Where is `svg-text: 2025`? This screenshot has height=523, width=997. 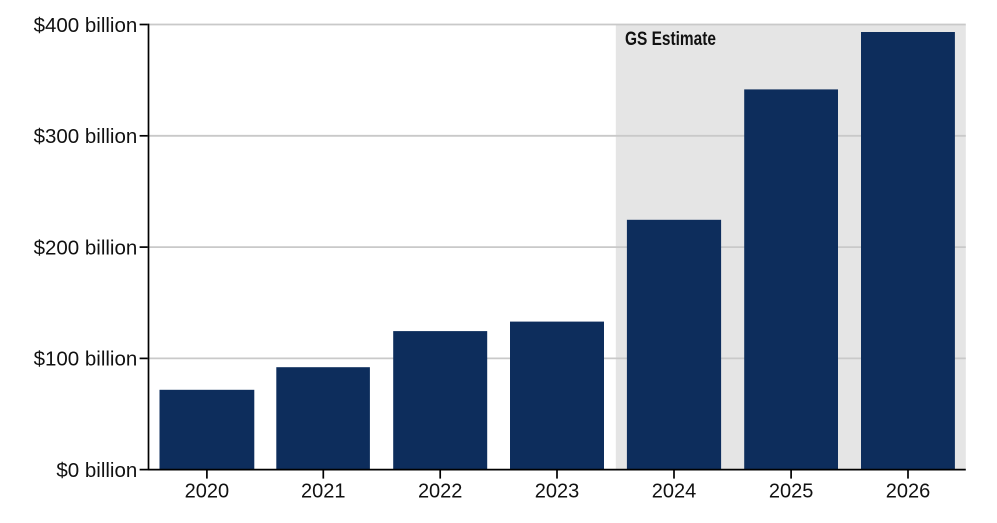
svg-text: 2025 is located at coordinates (791, 491).